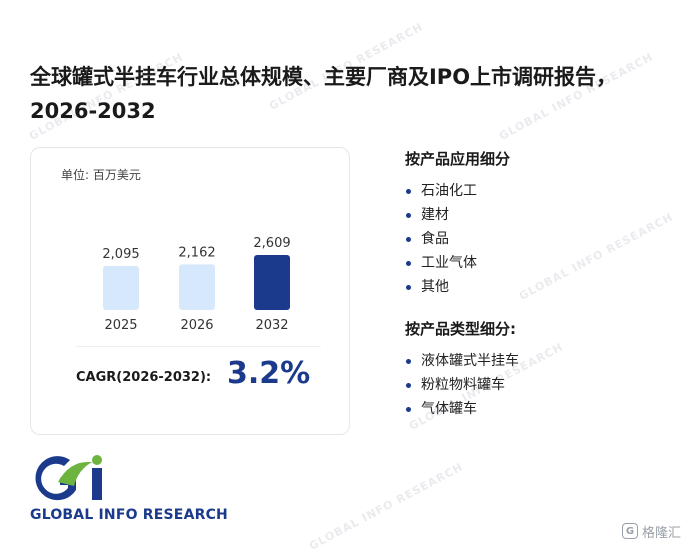  I want to click on list-item-label: 食品, so click(435, 239).